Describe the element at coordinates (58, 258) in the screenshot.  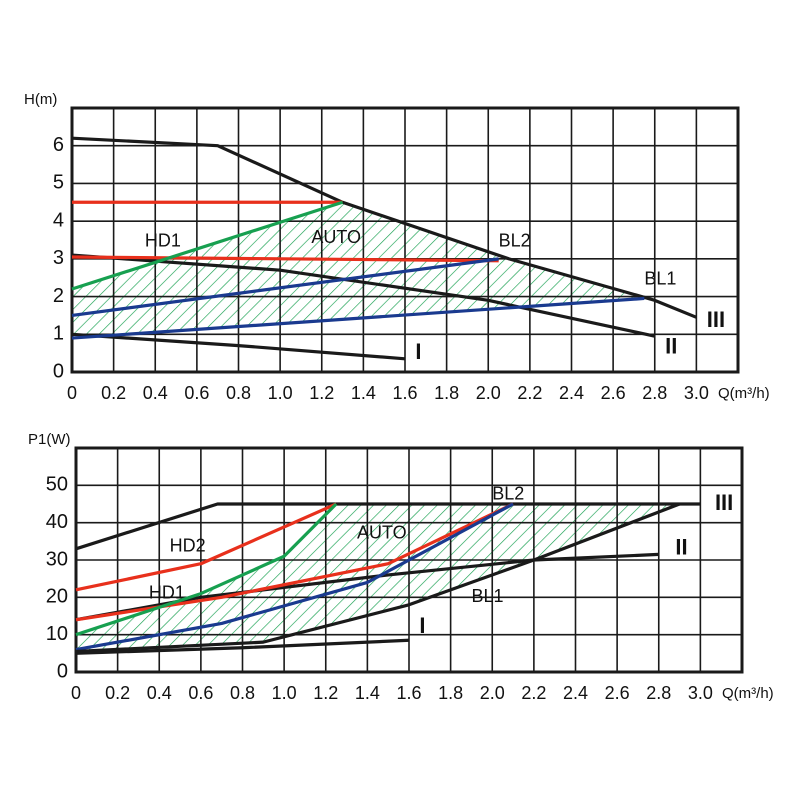
I see `y-tick-label: 3` at that location.